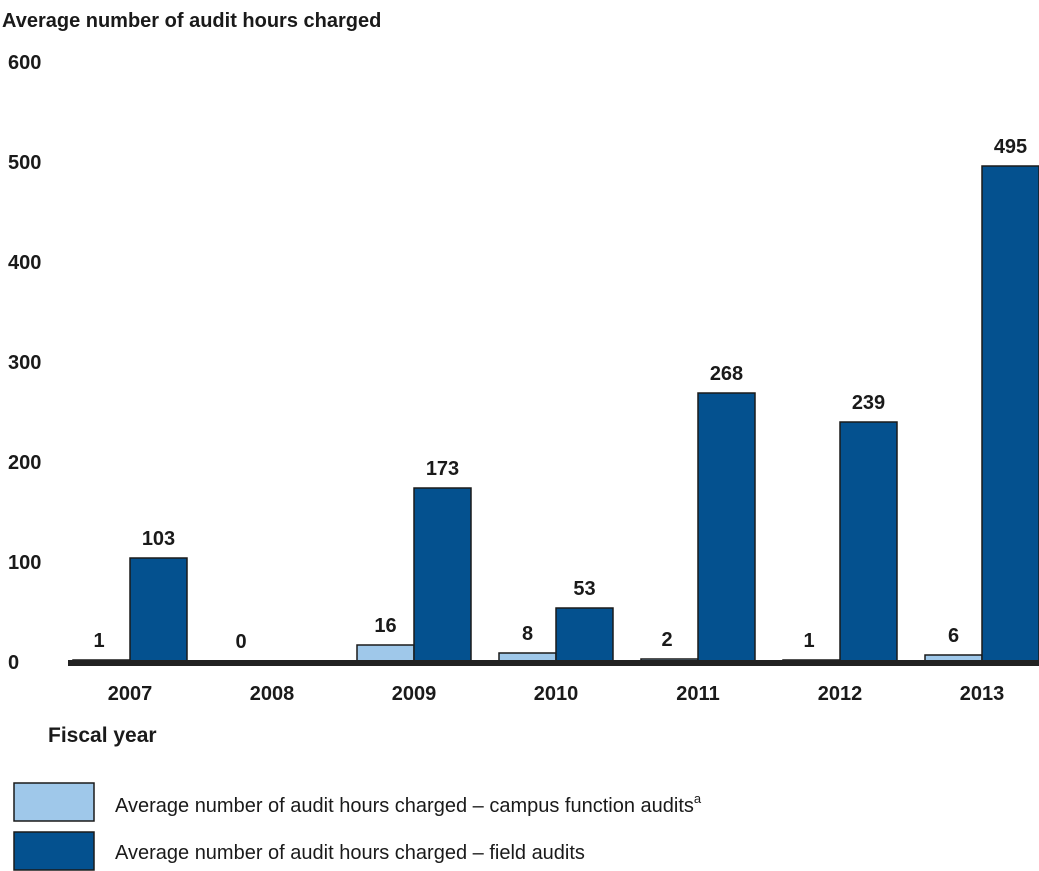 Image resolution: width=1039 pixels, height=871 pixels. I want to click on bar-field-2013, so click(1010, 413).